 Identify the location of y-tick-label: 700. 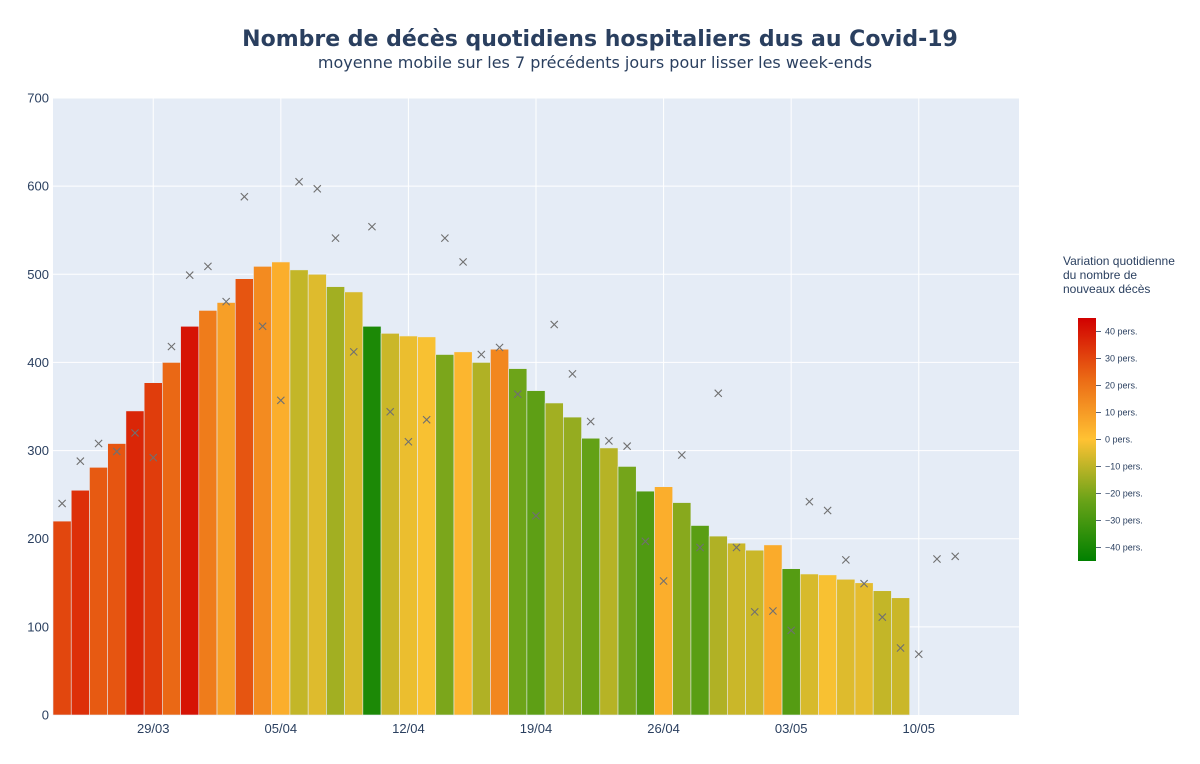
(38, 98).